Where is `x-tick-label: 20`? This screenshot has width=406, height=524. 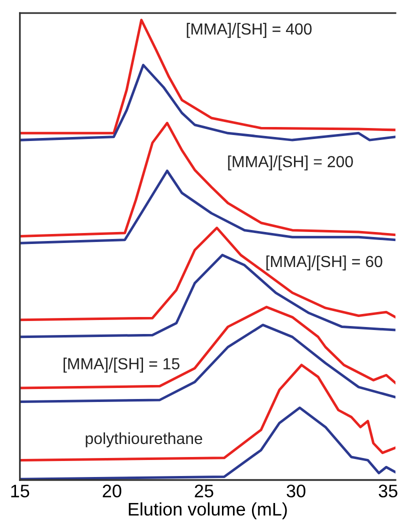 x-tick-label: 20 is located at coordinates (112, 491).